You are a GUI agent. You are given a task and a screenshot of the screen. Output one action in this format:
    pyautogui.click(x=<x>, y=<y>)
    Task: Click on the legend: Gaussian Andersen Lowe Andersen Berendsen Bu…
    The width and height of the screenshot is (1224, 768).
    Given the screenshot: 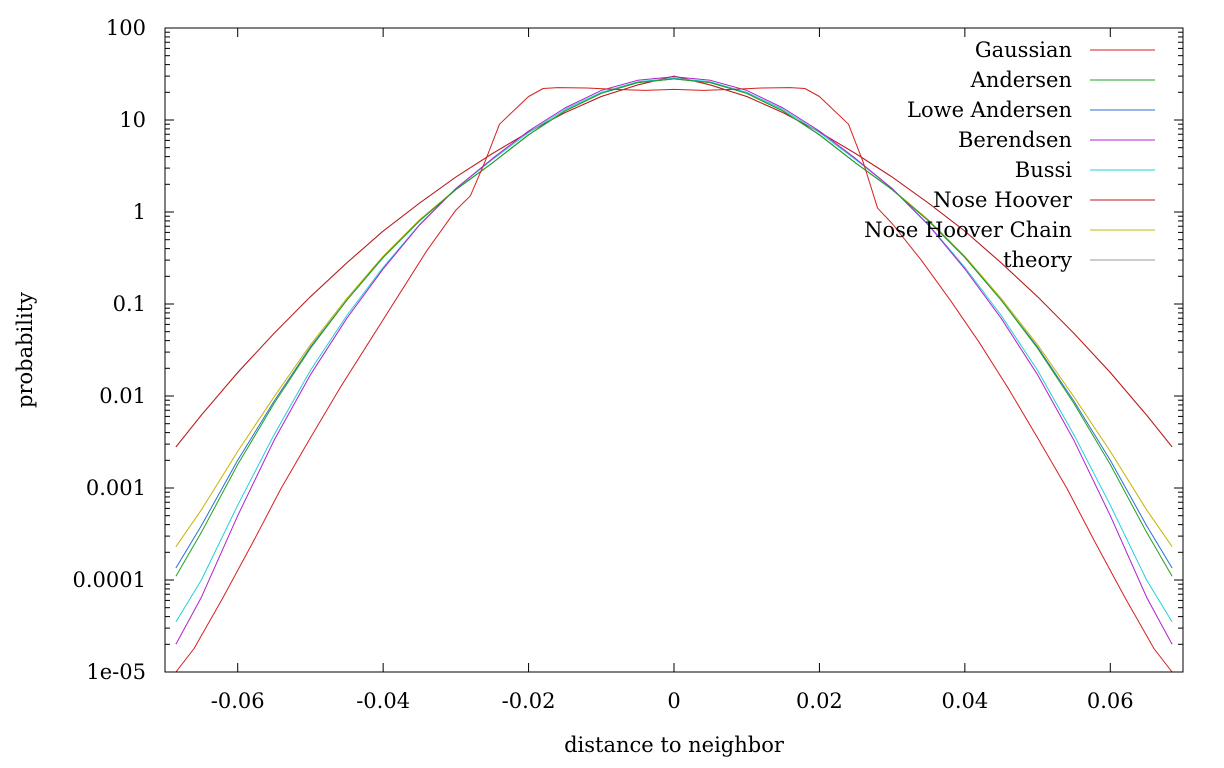 What is the action you would take?
    pyautogui.click(x=1009, y=155)
    